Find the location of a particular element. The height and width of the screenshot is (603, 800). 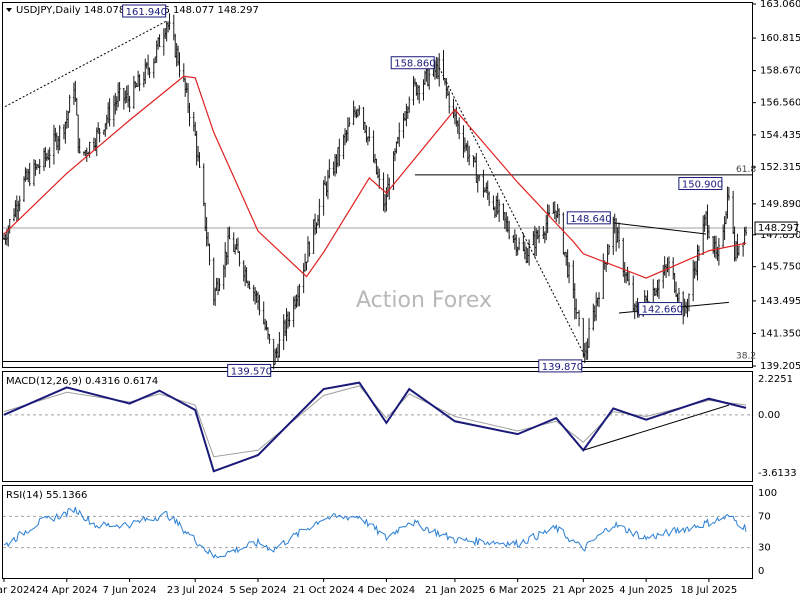

rsi-line is located at coordinates (375, 532).